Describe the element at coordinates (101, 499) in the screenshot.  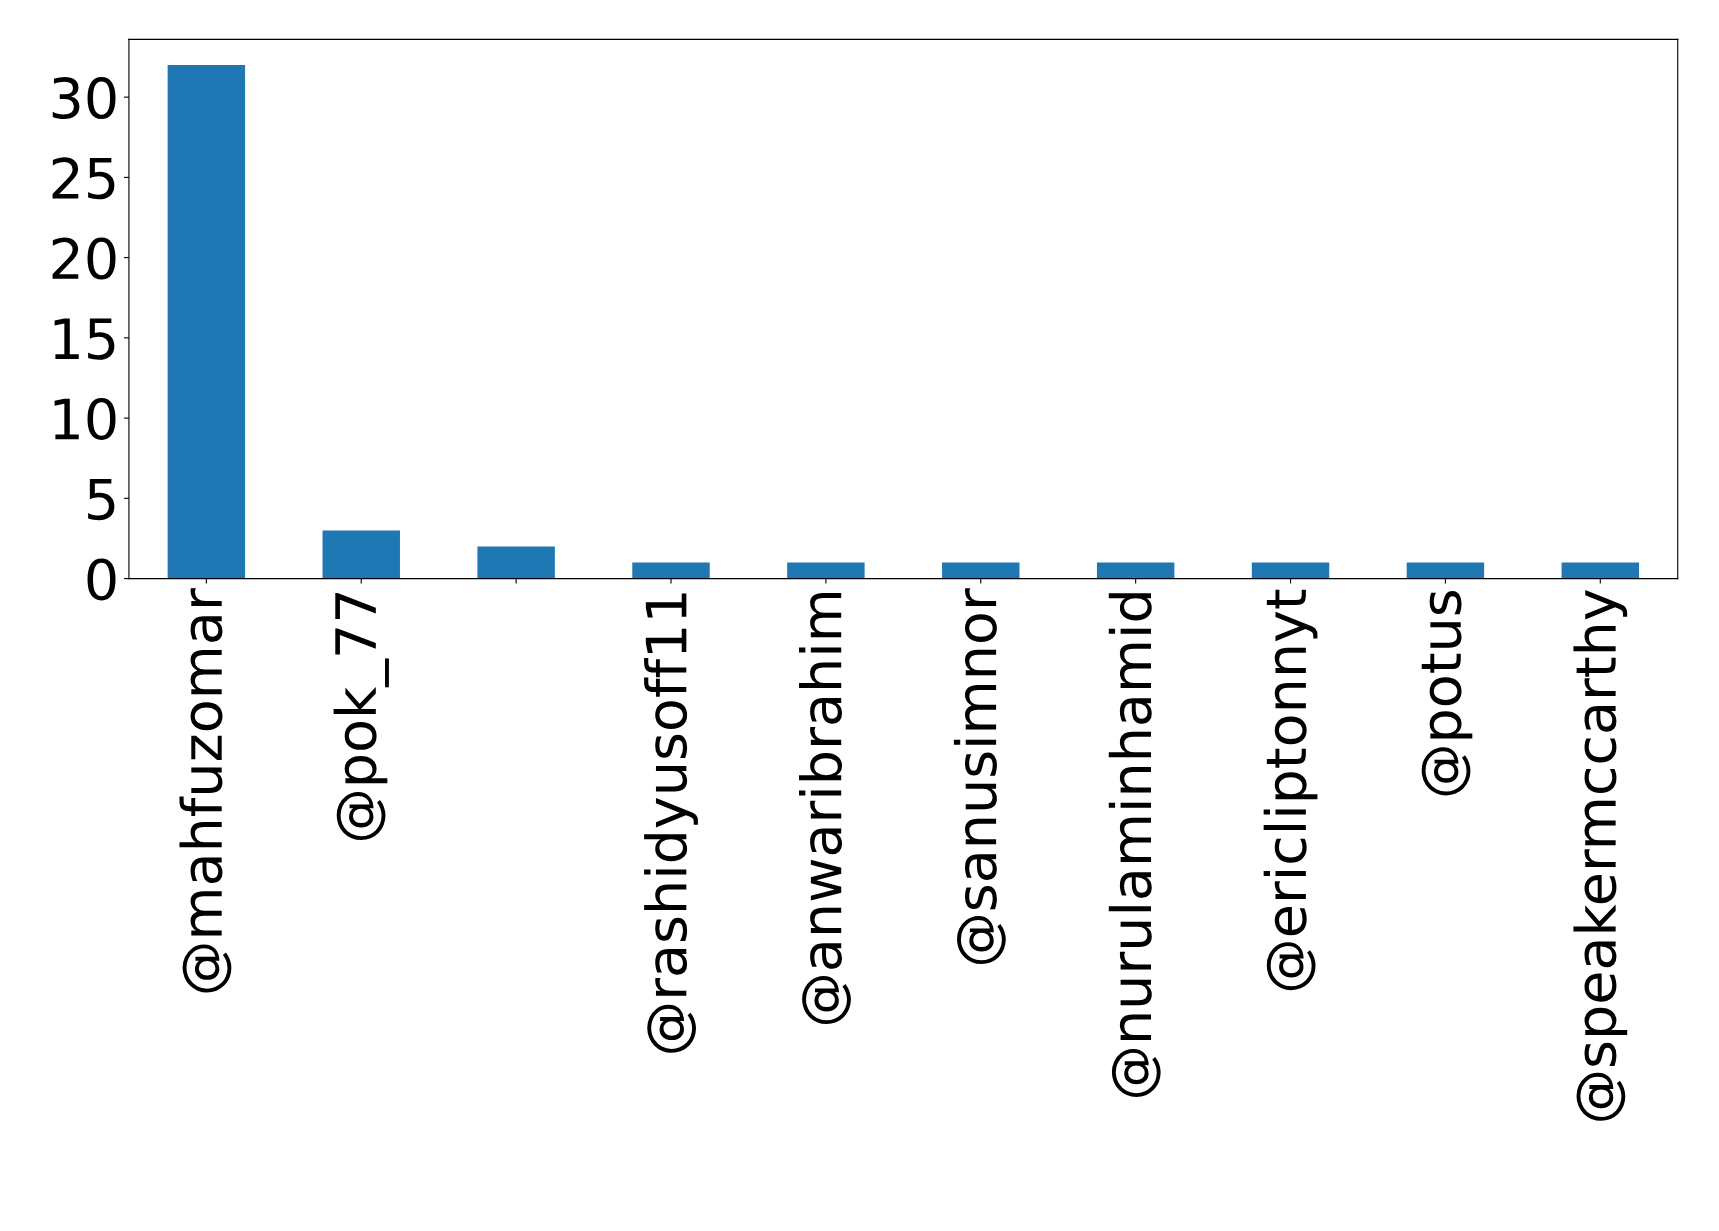
I see `y-tick-label: 5` at that location.